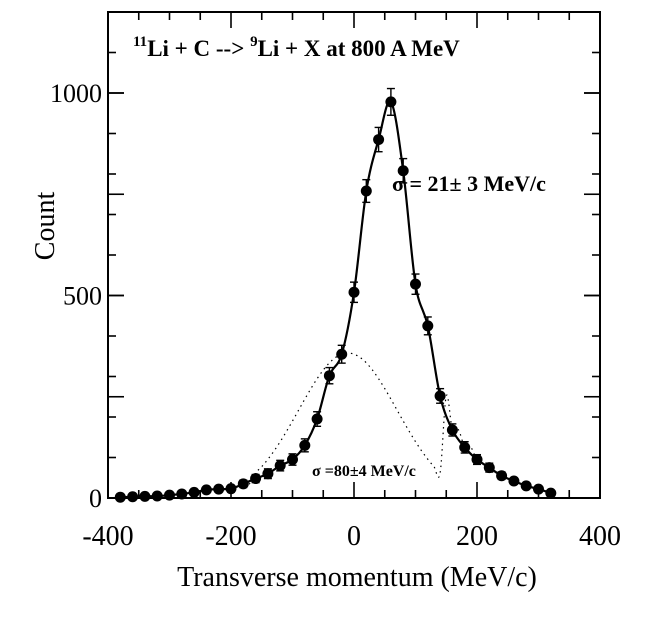  Describe the element at coordinates (230, 536) in the screenshot. I see `x-tick-label: -200` at that location.